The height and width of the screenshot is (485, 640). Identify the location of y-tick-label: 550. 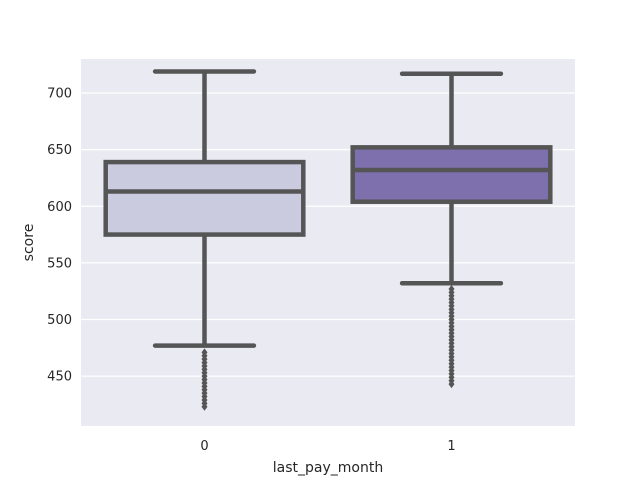
(59, 263).